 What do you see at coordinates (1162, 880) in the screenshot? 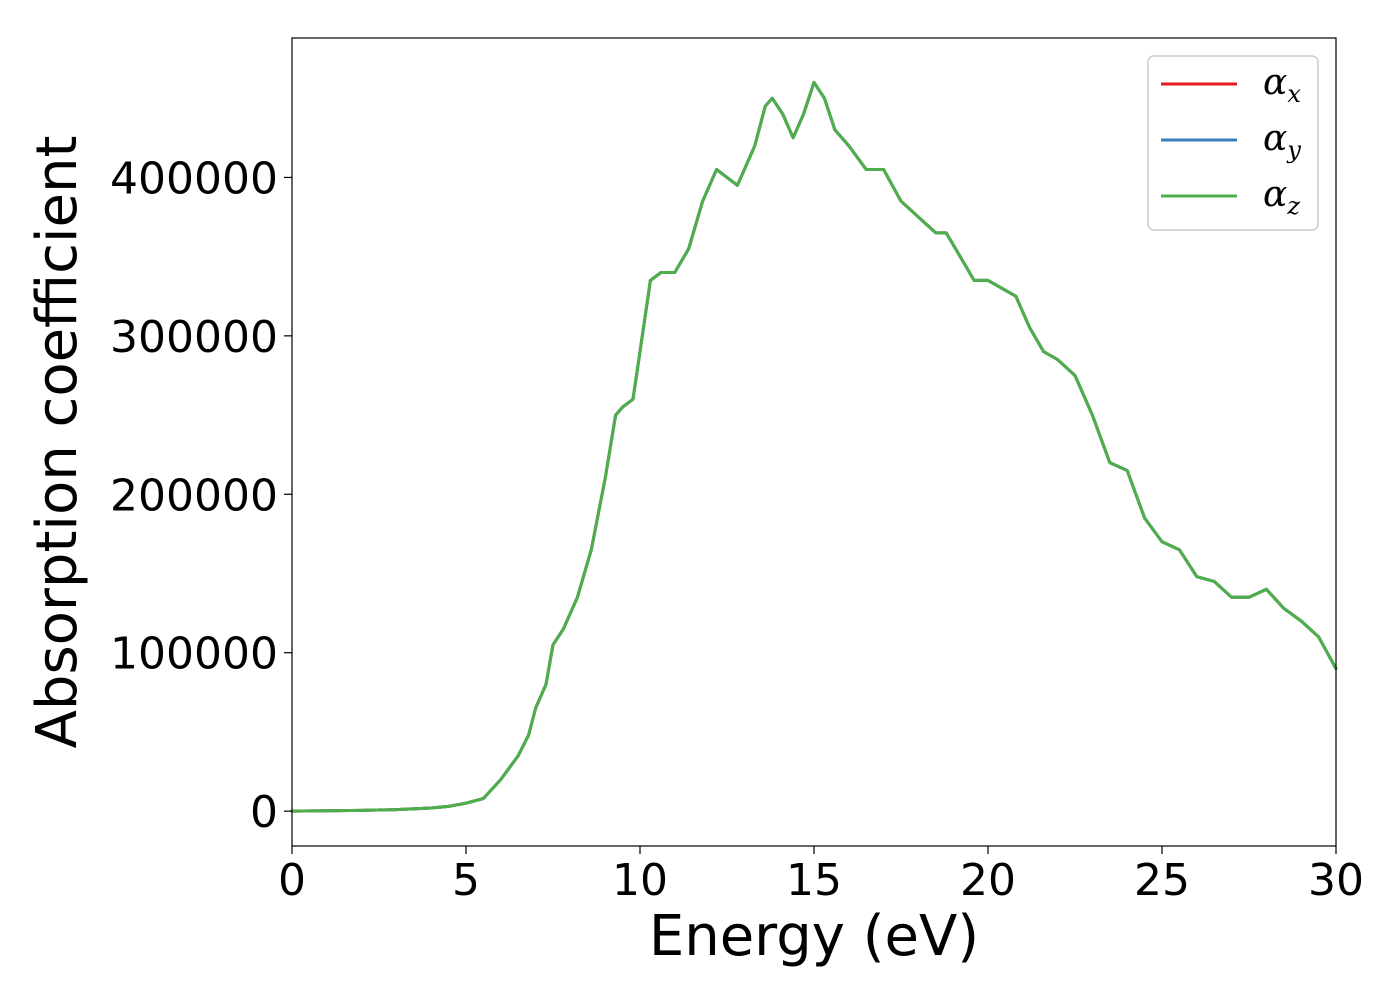
I see `x-tick-label: 25` at bounding box center [1162, 880].